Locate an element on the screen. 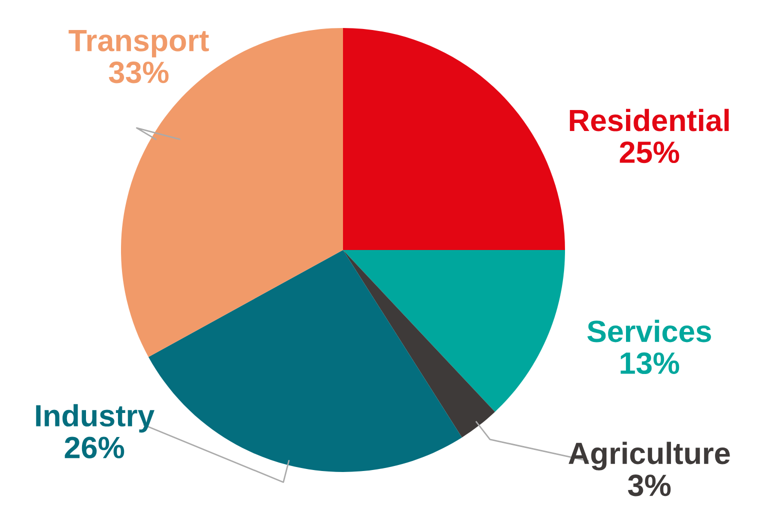 This screenshot has height=513, width=767. slice-label: Agriculture is located at coordinates (649, 456).